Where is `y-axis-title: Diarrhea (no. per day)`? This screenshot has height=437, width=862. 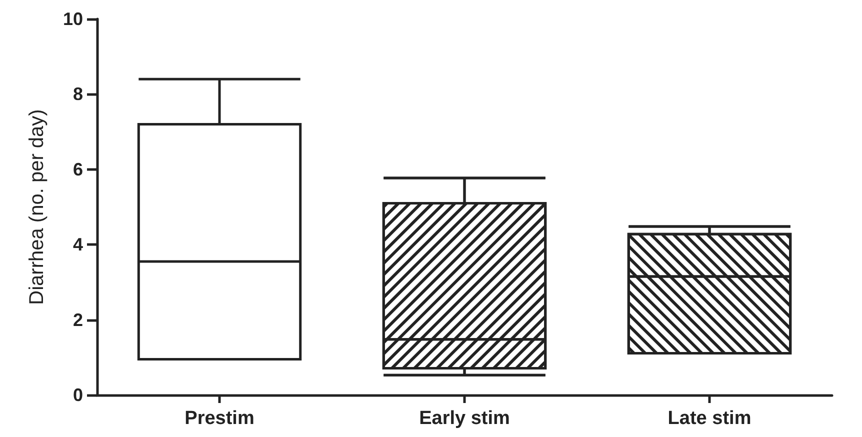 y-axis-title: Diarrhea (no. per day) is located at coordinates (37, 207).